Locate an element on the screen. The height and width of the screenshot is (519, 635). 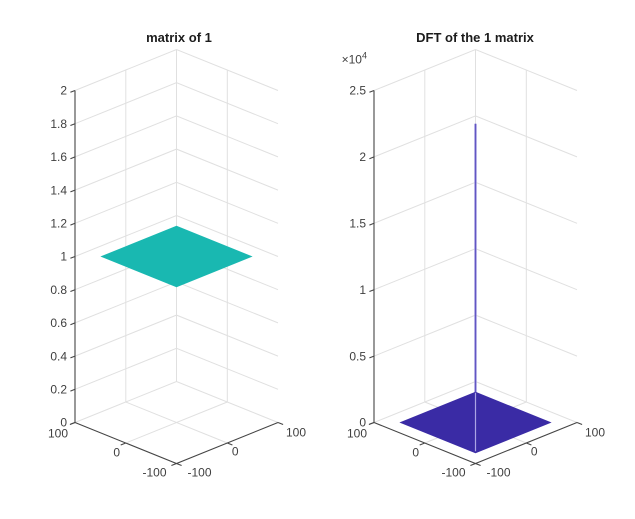
surface-patch is located at coordinates (176, 256).